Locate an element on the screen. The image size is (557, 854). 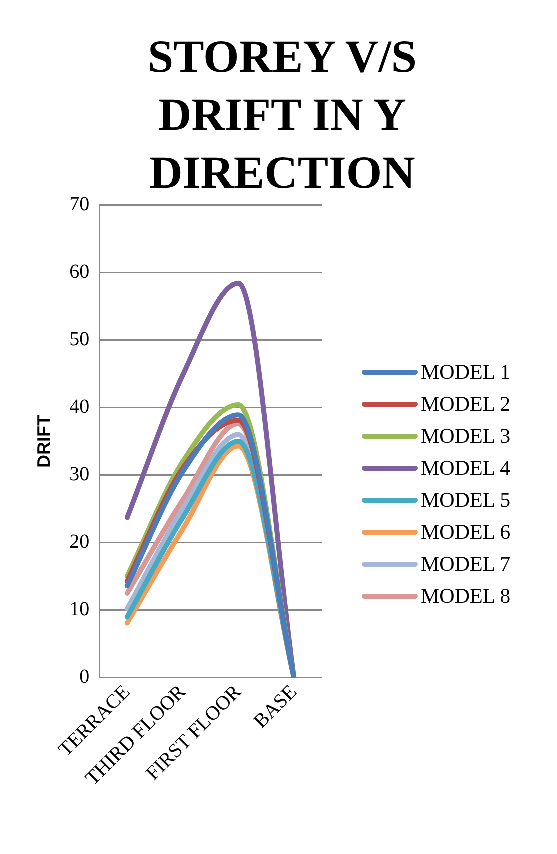
legend-label: MODEL 5 is located at coordinates (466, 500).